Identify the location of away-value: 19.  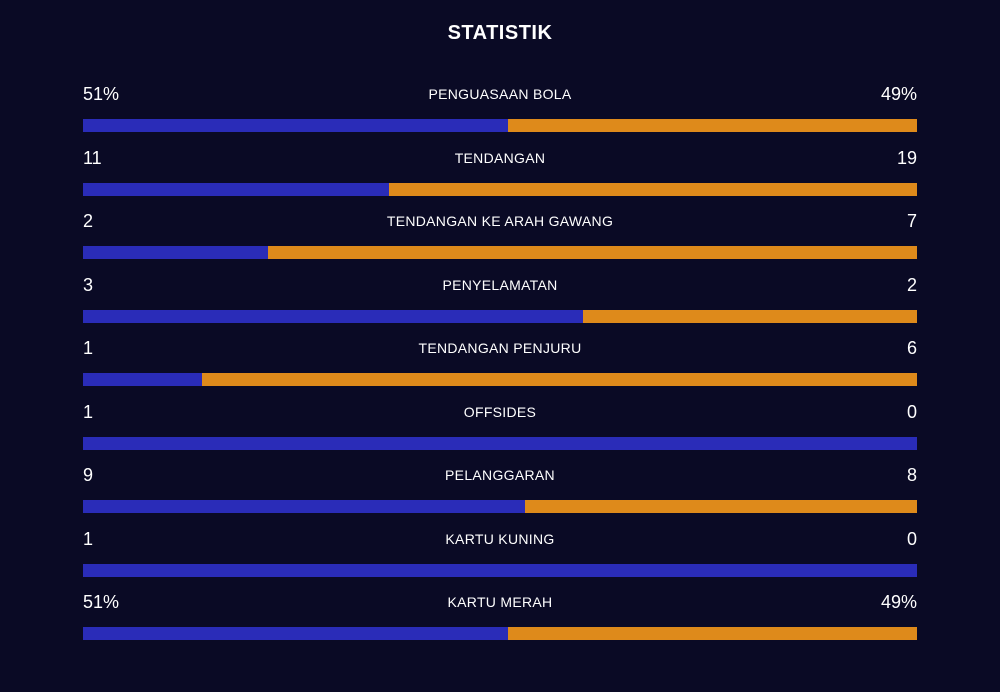
(906, 157).